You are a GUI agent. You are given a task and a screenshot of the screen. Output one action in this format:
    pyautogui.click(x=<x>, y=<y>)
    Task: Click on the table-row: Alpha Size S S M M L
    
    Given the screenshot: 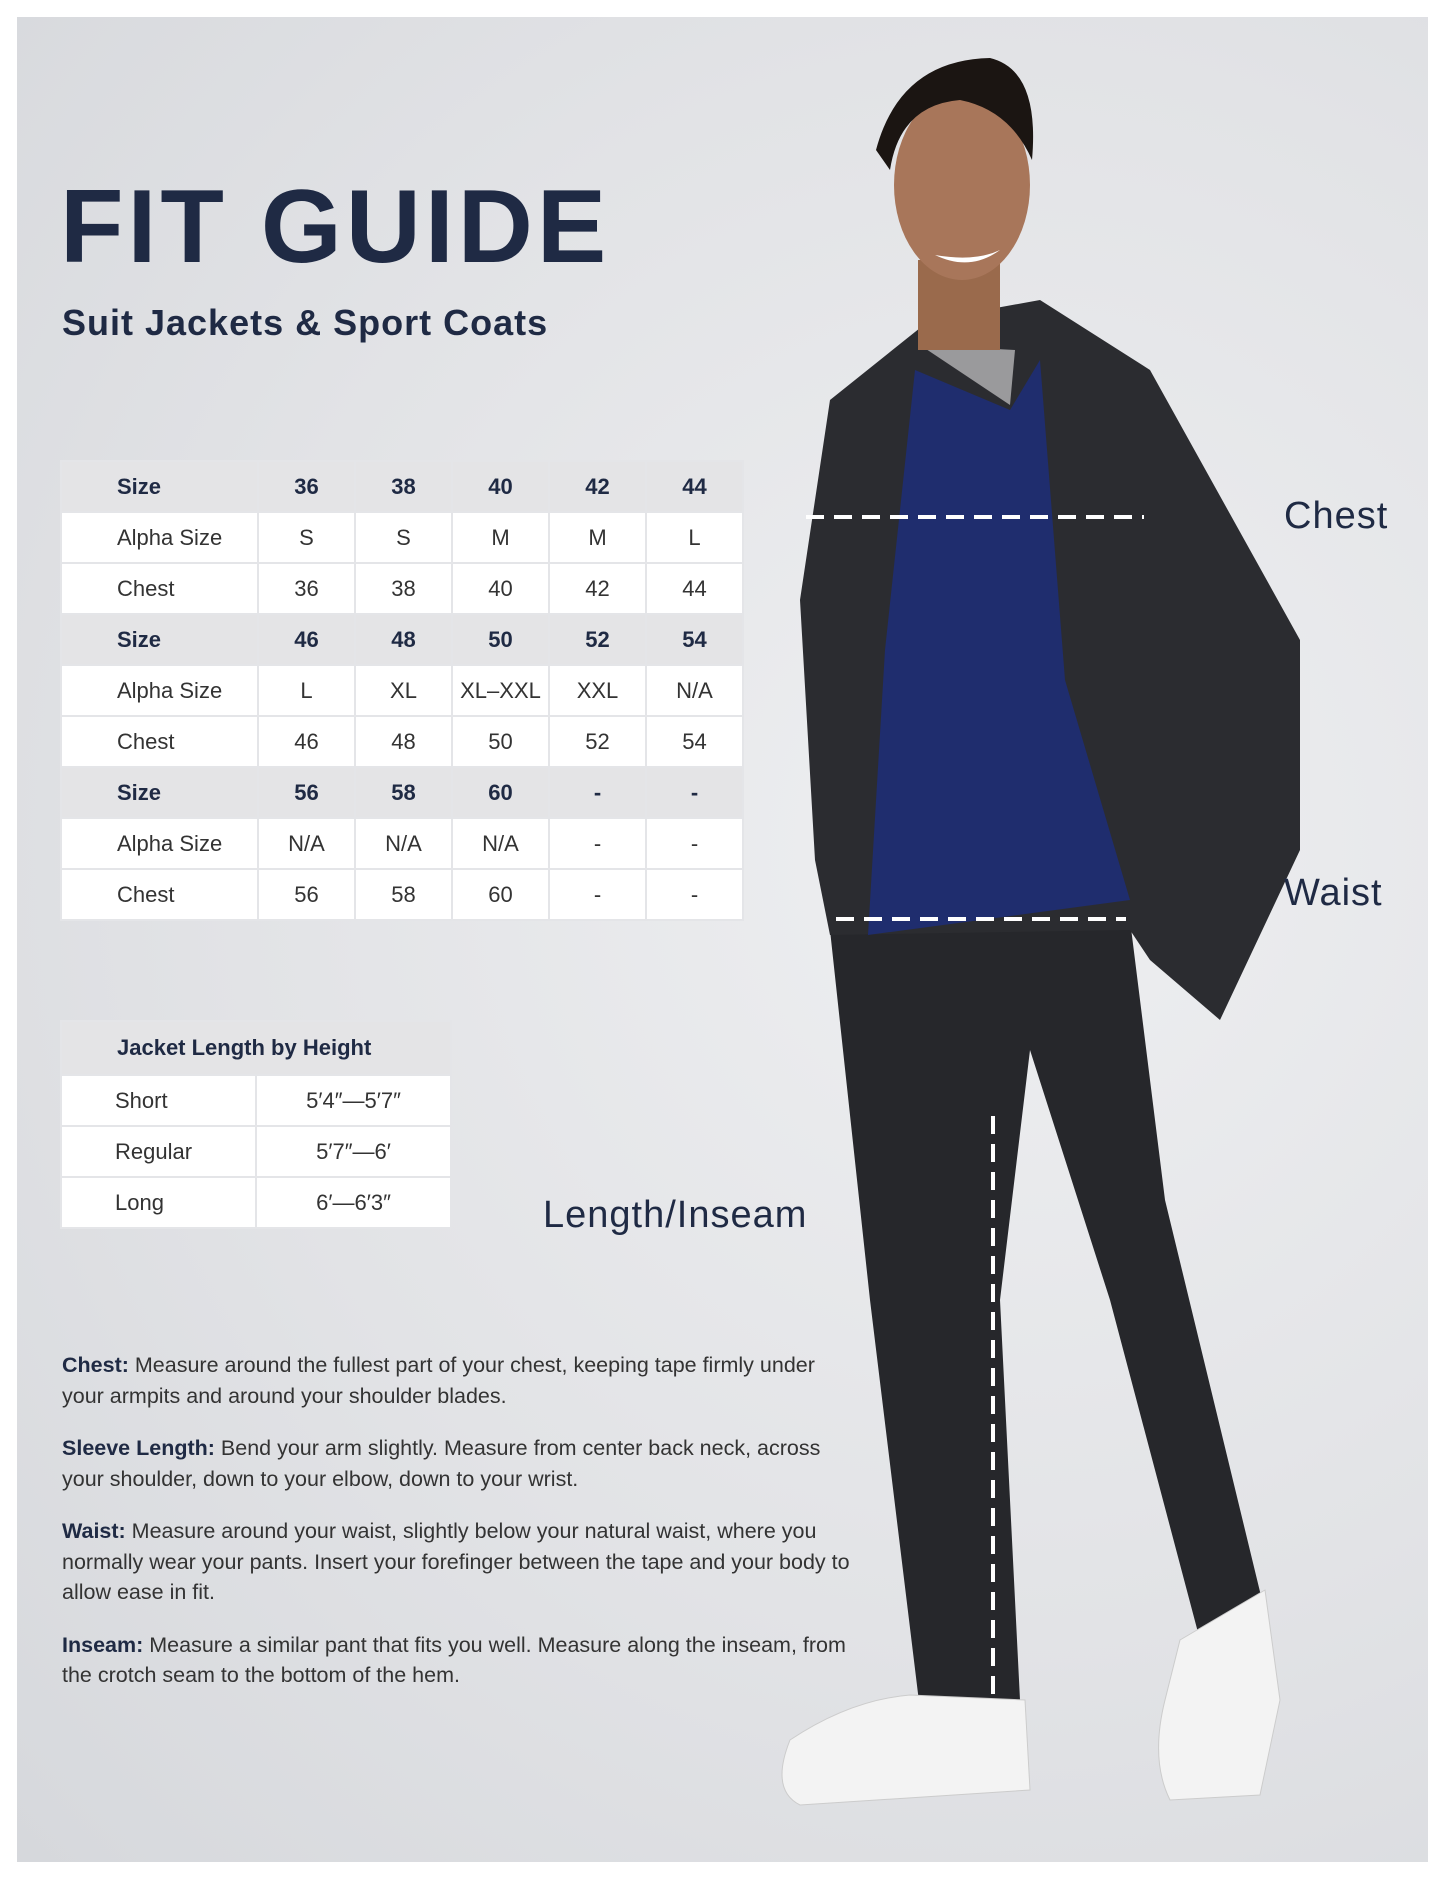 What is the action you would take?
    pyautogui.click(x=402, y=537)
    